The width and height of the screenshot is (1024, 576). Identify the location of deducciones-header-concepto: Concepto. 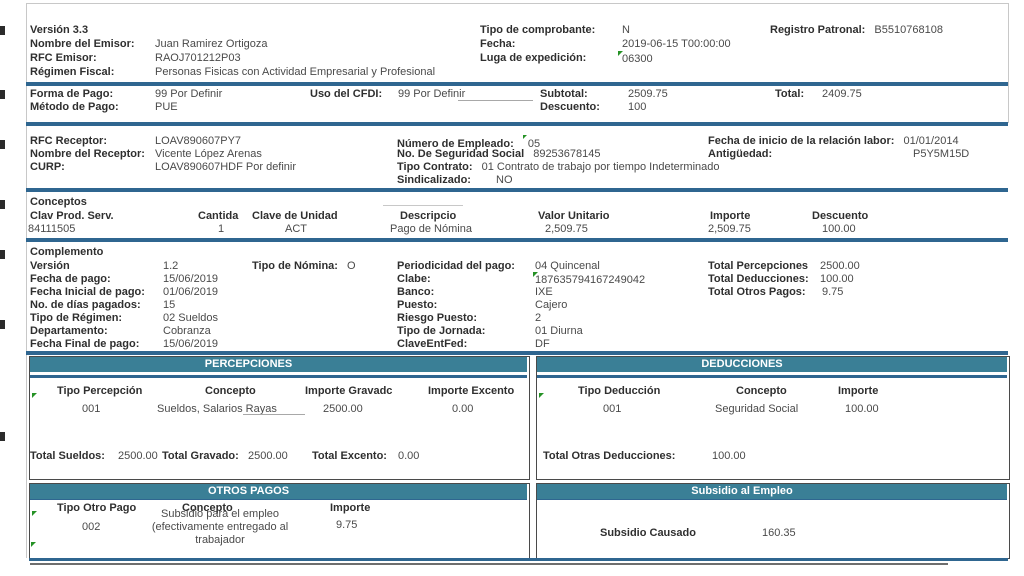
(761, 391).